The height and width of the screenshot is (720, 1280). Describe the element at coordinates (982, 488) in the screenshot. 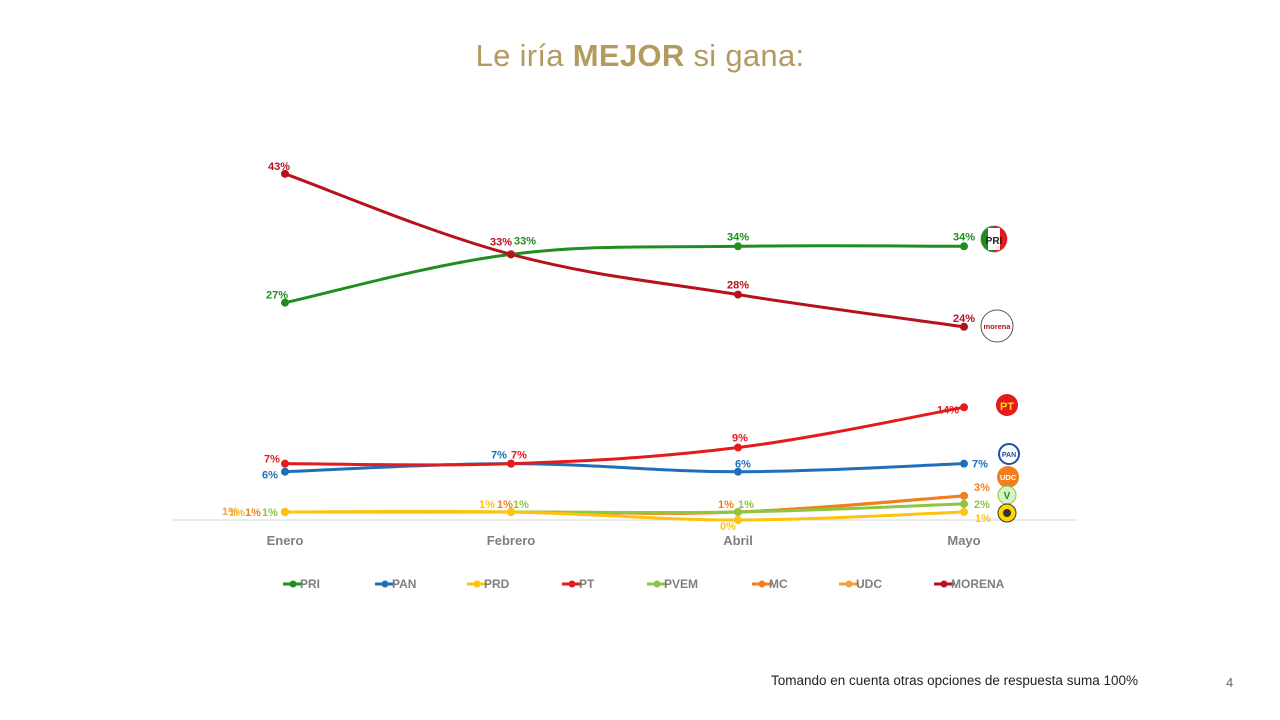

I see `data-label-mc: 3%` at that location.